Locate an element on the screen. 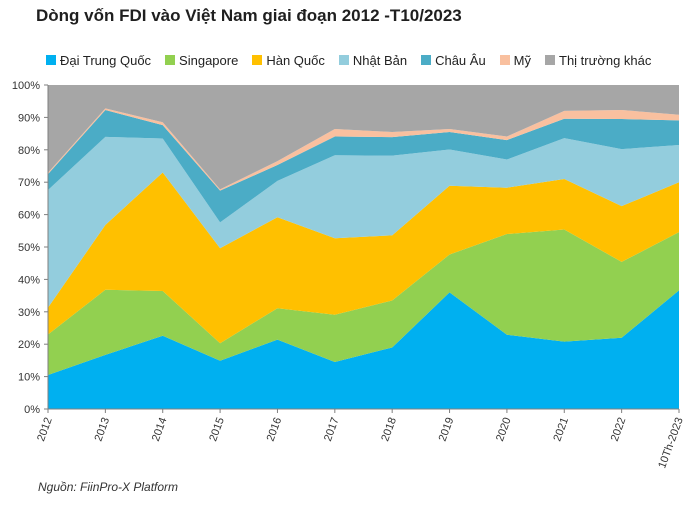 The width and height of the screenshot is (700, 513). area-my is located at coordinates (363, 149).